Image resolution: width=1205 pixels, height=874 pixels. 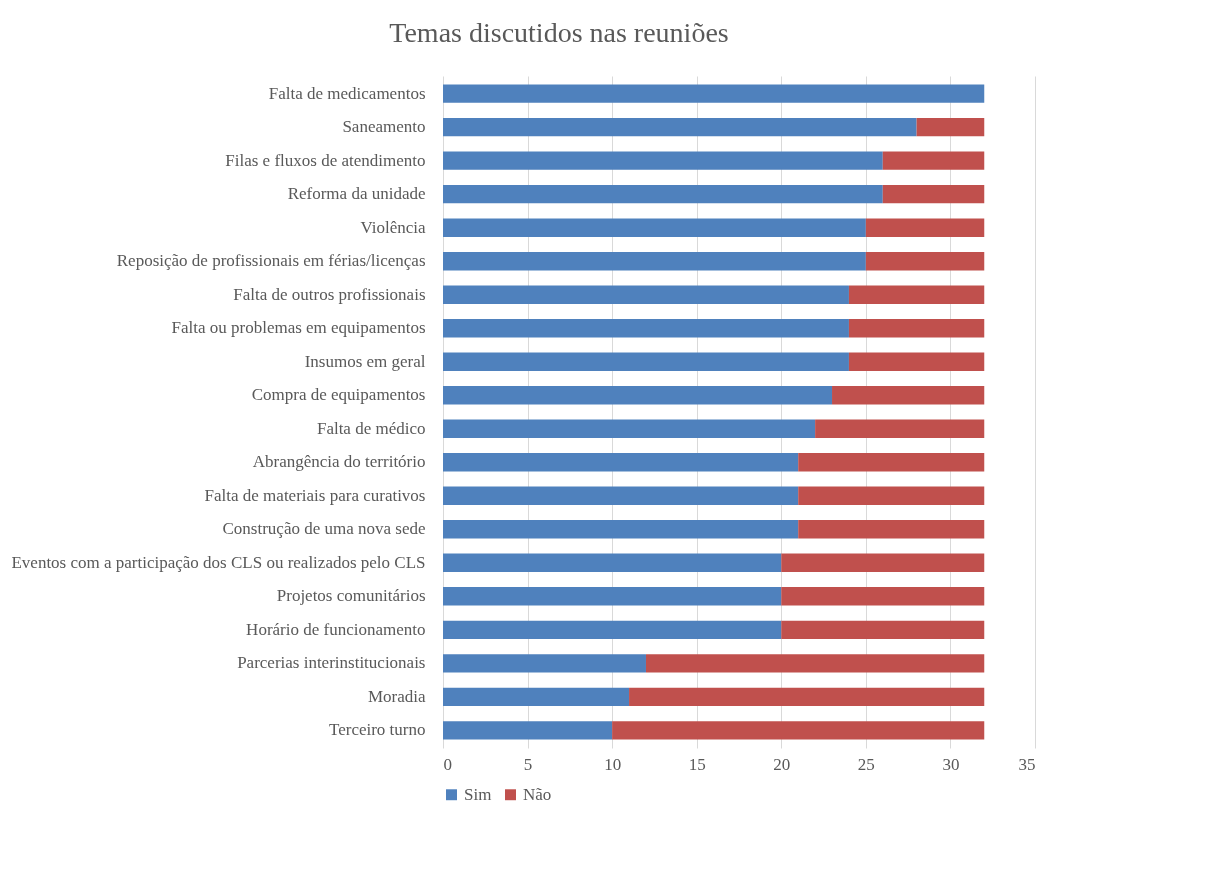 What do you see at coordinates (866, 764) in the screenshot?
I see `x-tick-label: 25` at bounding box center [866, 764].